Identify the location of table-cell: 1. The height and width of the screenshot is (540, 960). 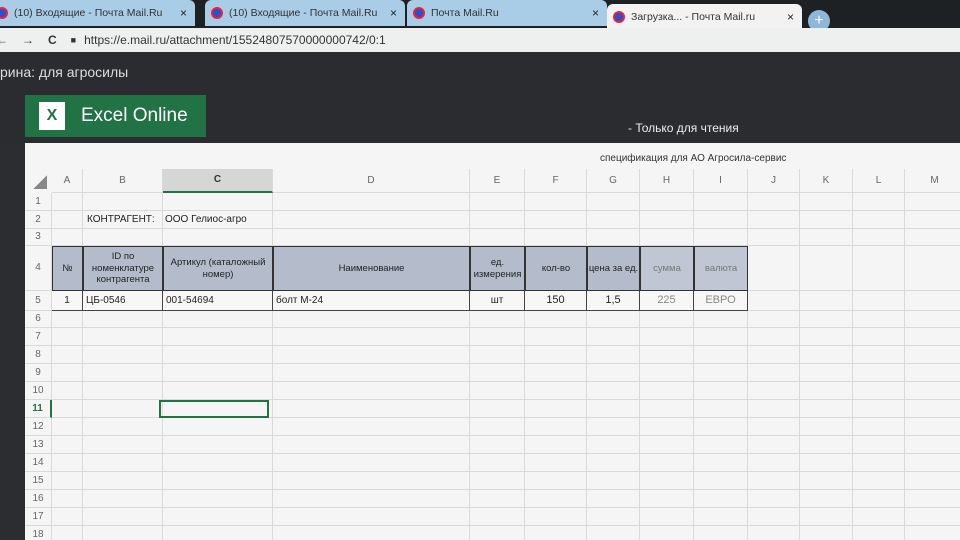
(67, 301).